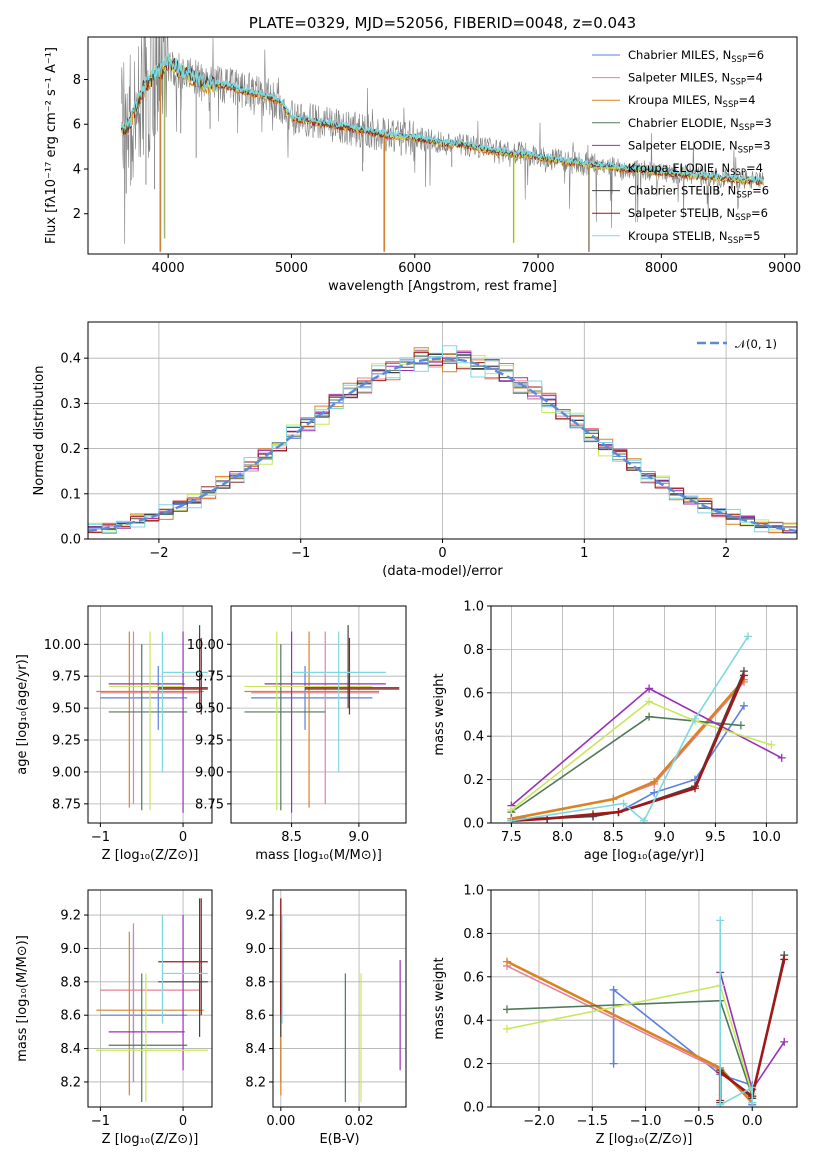 The image size is (819, 1170). What do you see at coordinates (699, 1121) in the screenshot?
I see `x-tick-label: −0.5` at bounding box center [699, 1121].